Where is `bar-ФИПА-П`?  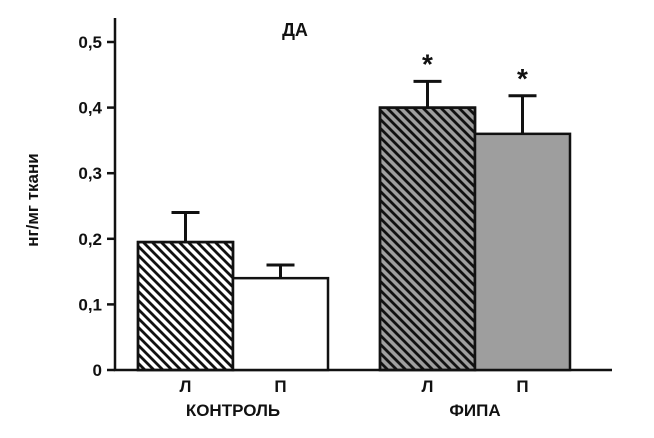 bar-ФИПА-П is located at coordinates (522, 252).